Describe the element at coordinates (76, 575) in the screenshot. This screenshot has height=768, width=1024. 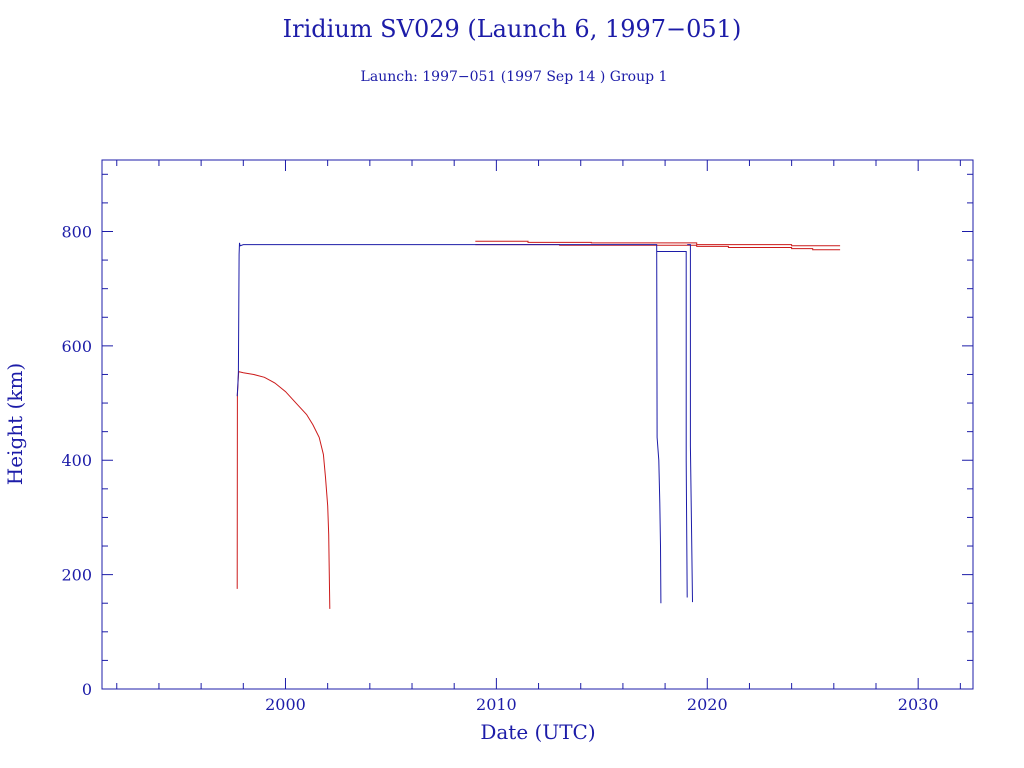
I see `y-tick-label: 200` at that location.